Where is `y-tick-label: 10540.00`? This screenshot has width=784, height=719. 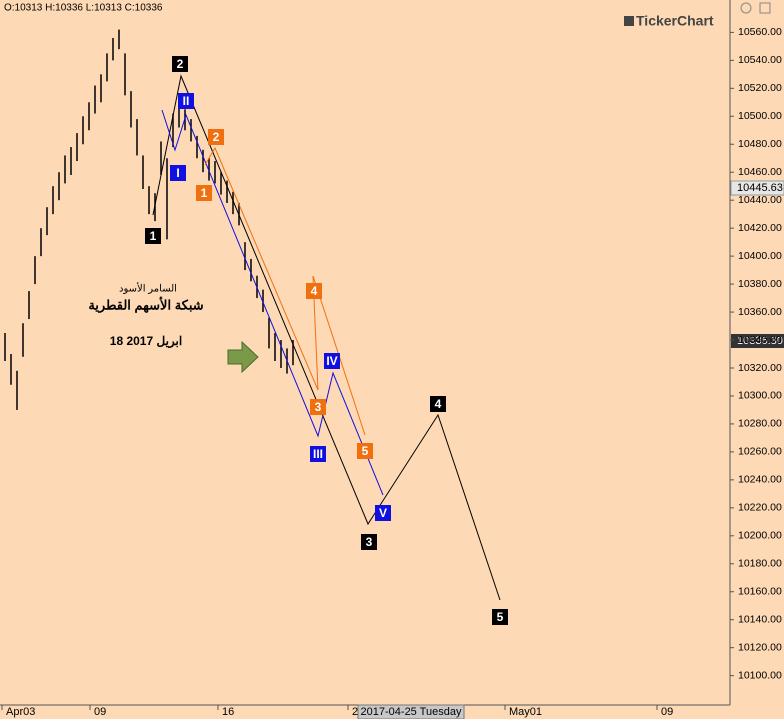
y-tick-label: 10540.00 is located at coordinates (760, 60).